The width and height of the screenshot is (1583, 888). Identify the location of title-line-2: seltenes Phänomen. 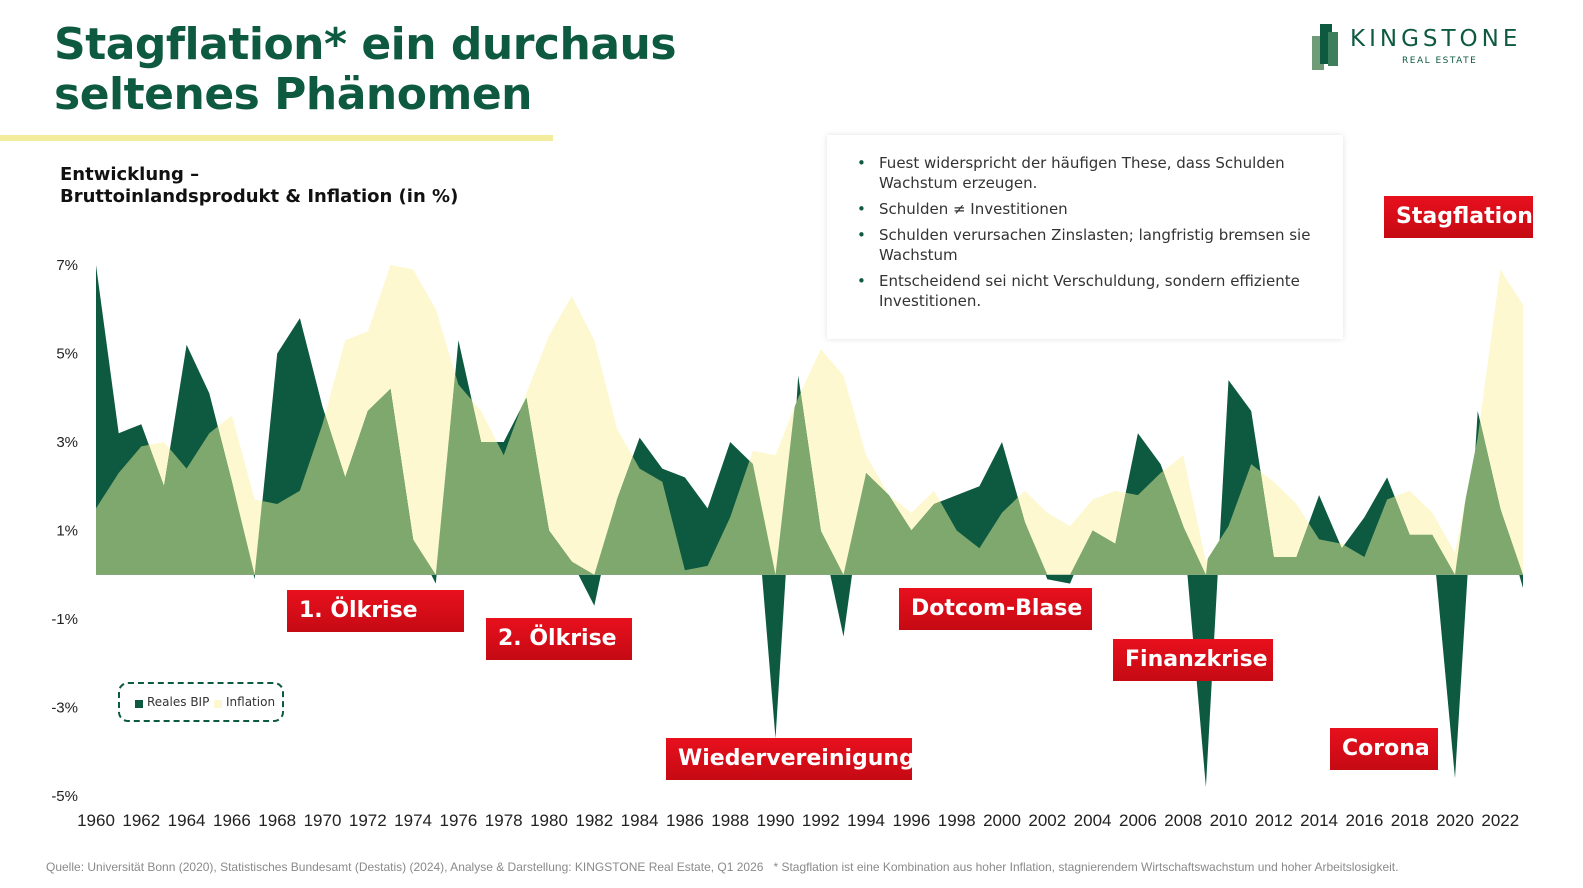
(293, 94).